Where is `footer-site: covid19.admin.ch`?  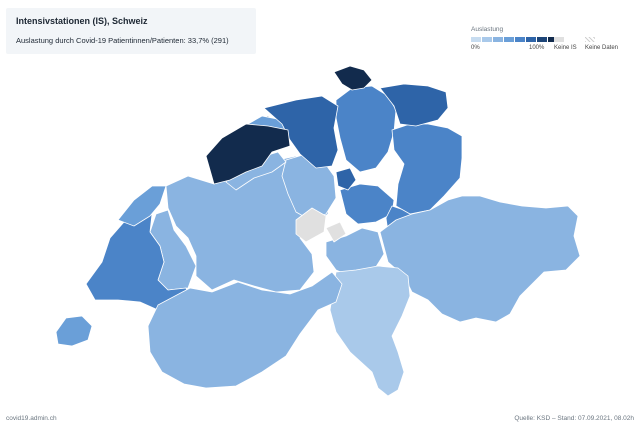
footer-site: covid19.admin.ch is located at coordinates (31, 418).